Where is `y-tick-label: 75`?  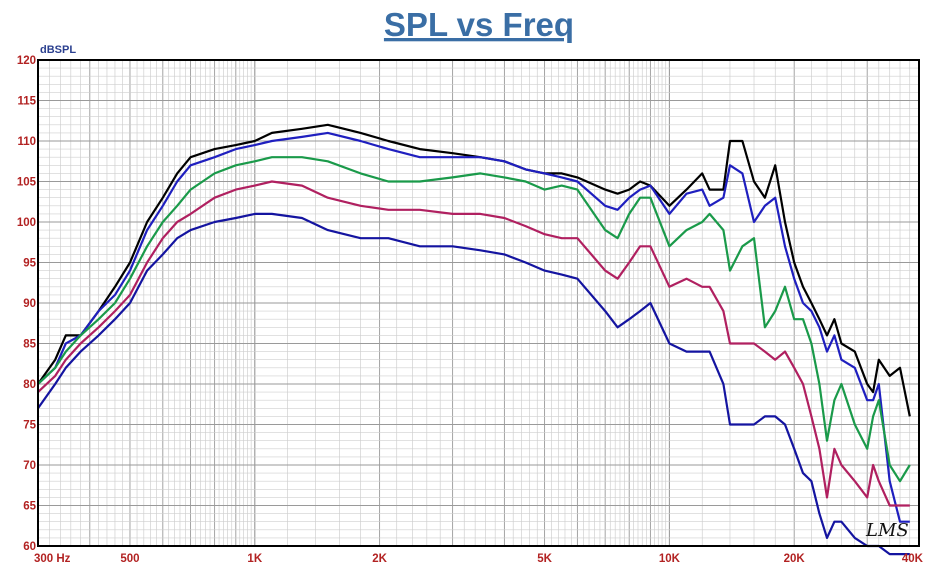 y-tick-label: 75 is located at coordinates (29, 426).